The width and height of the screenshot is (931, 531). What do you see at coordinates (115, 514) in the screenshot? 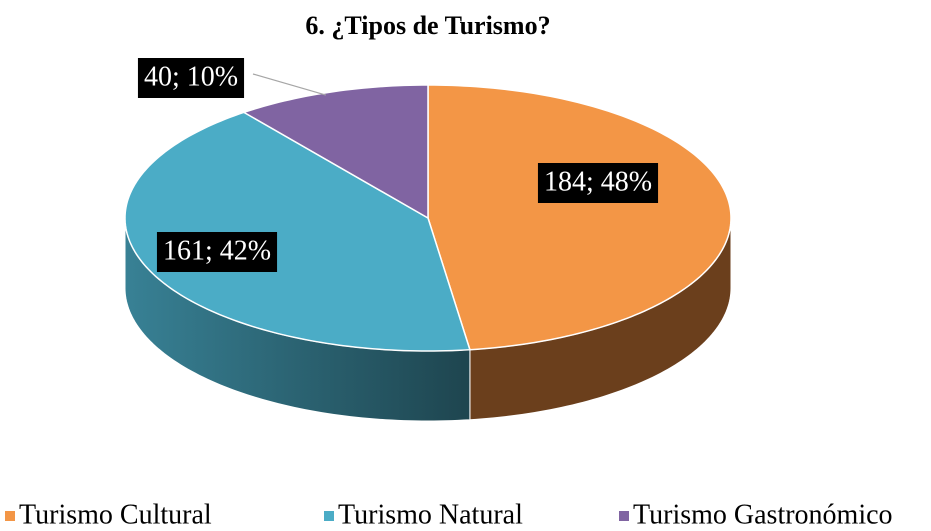
I see `legend-label: Turismo Cultural` at bounding box center [115, 514].